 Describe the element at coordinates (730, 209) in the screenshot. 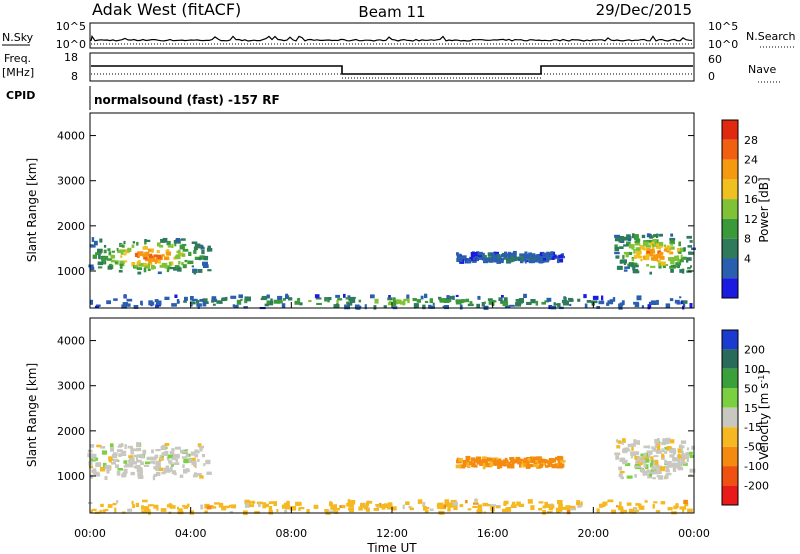

I see `colorbar-frame` at that location.